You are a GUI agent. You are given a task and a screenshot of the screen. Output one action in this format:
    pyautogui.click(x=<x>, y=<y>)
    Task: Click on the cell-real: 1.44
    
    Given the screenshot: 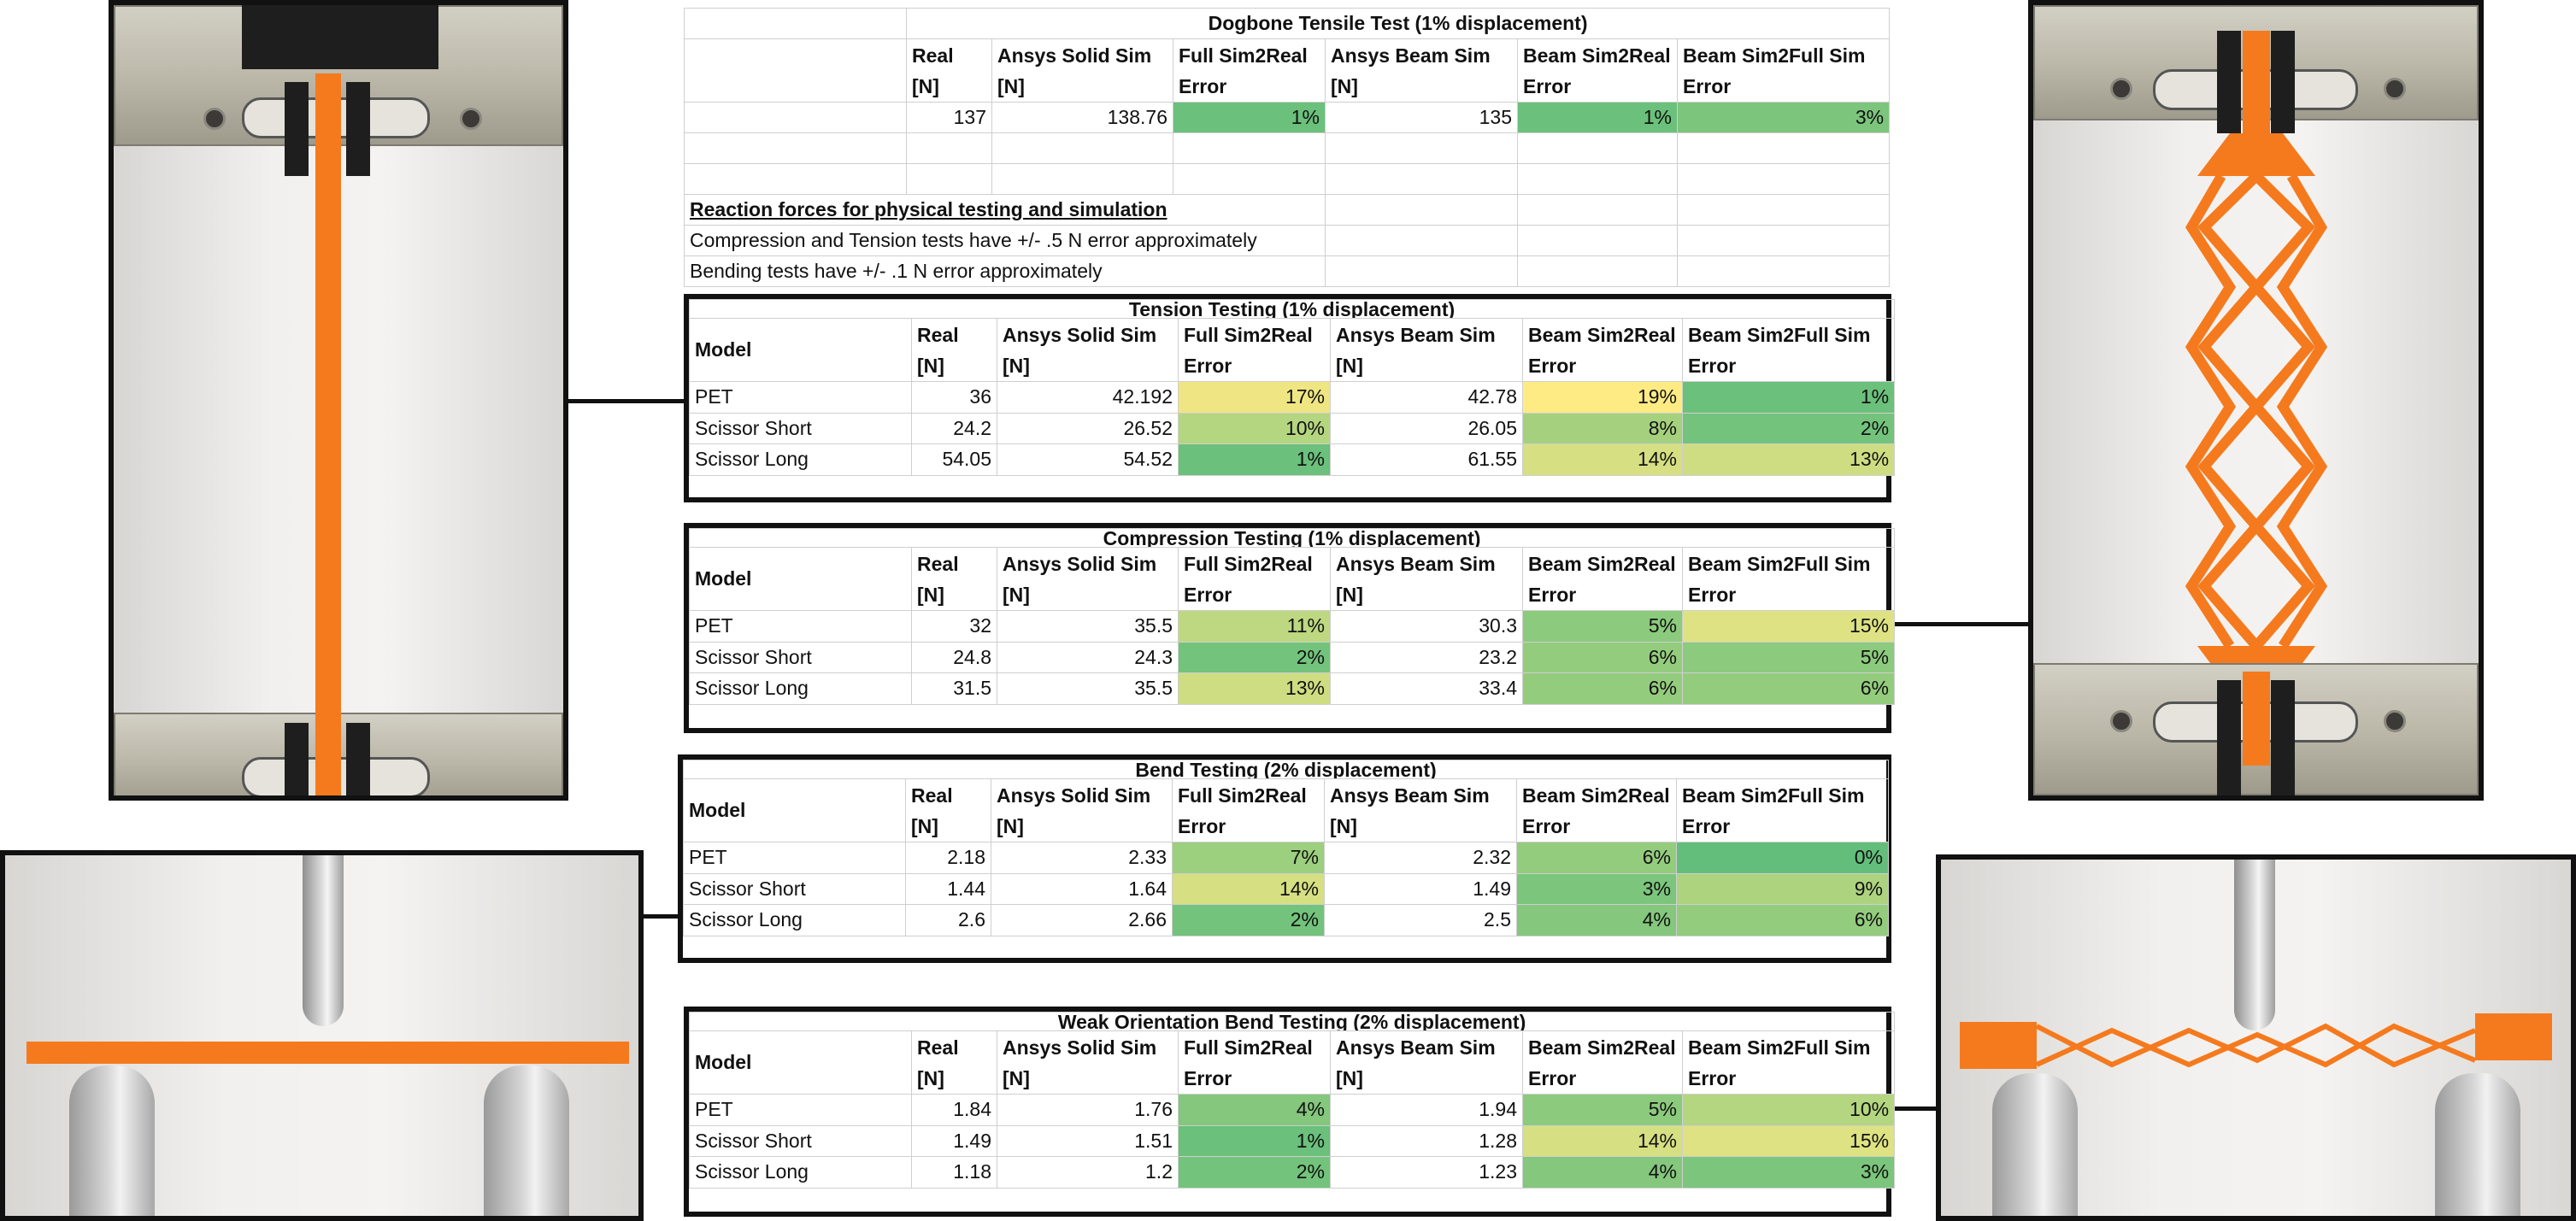 What is the action you would take?
    pyautogui.click(x=948, y=889)
    